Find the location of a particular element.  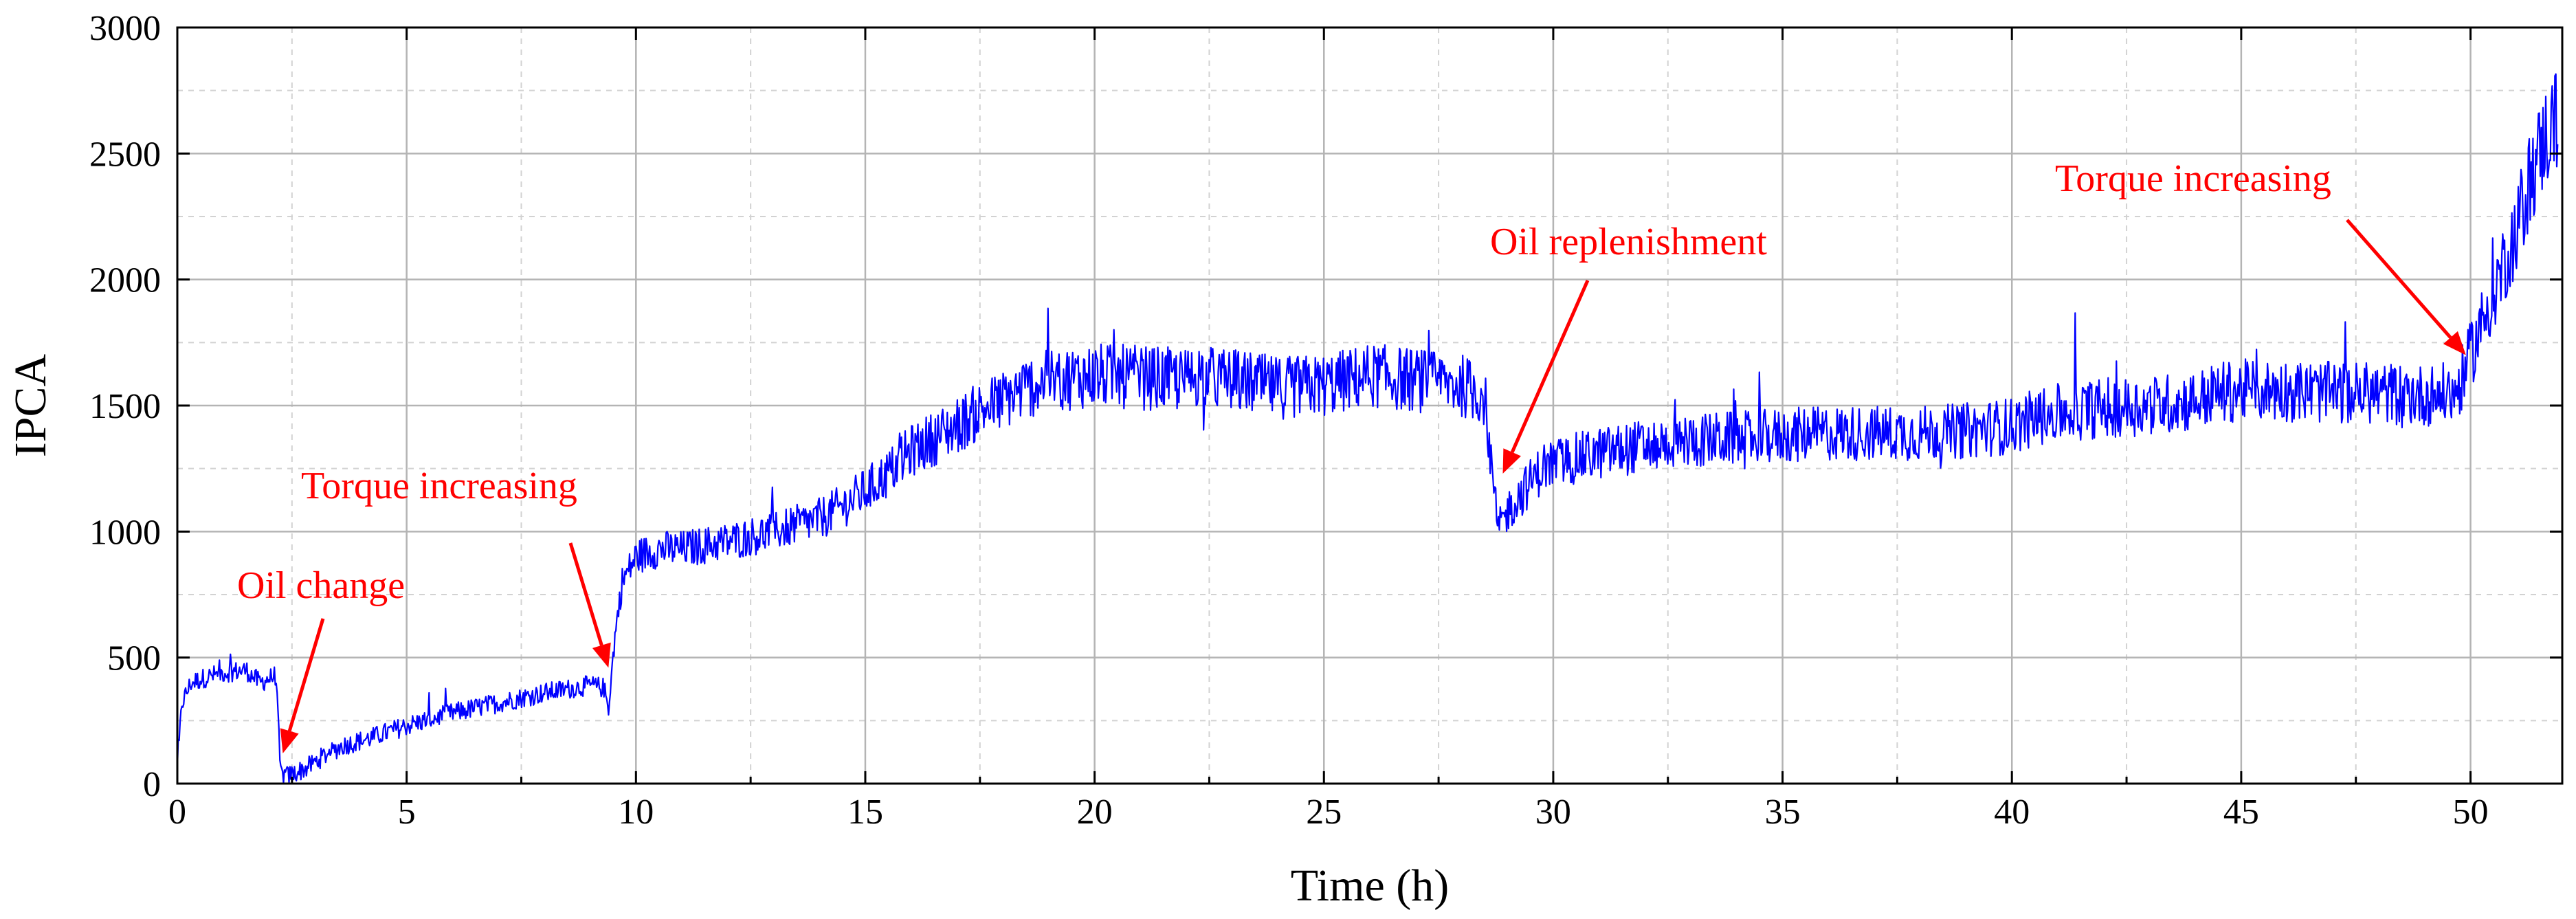

y-tick-label: 1000 is located at coordinates (125, 532).